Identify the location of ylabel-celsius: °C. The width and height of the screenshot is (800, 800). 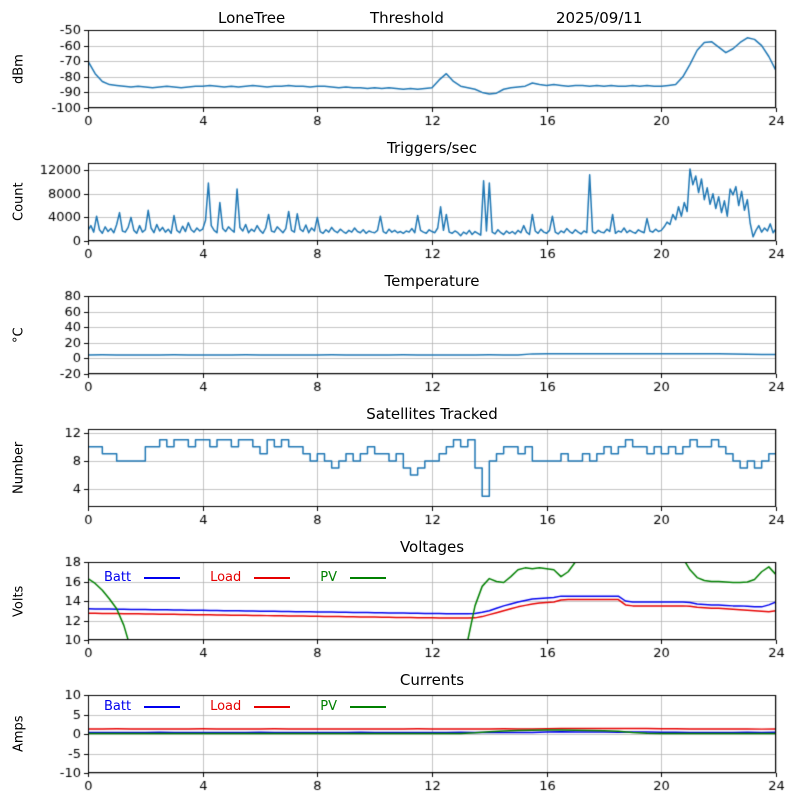
(19, 335).